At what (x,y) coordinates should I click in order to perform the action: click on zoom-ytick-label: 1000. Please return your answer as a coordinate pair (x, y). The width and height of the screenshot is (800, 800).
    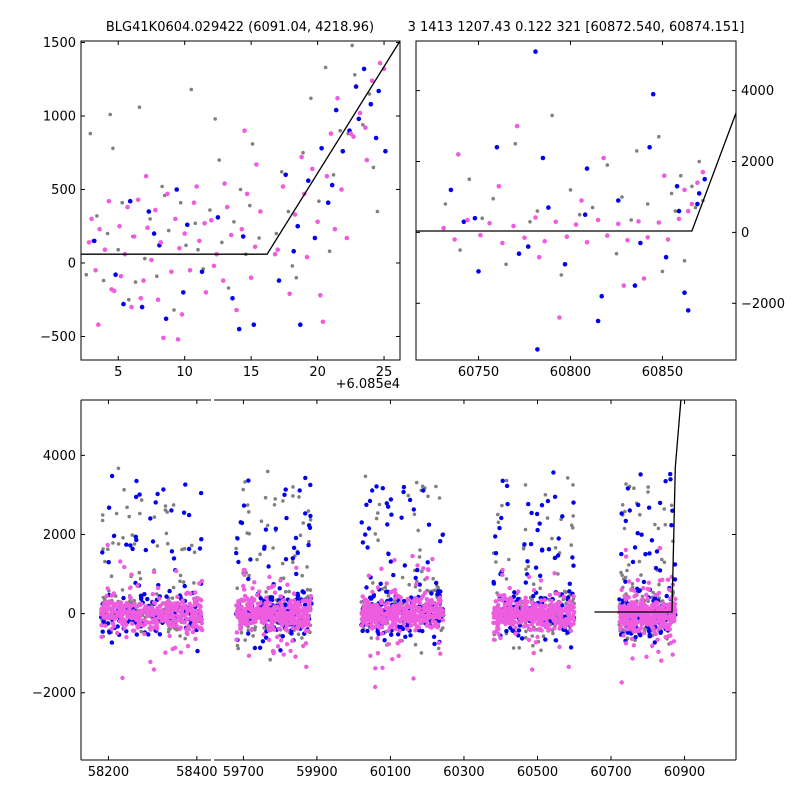
    Looking at the image, I should click on (59, 116).